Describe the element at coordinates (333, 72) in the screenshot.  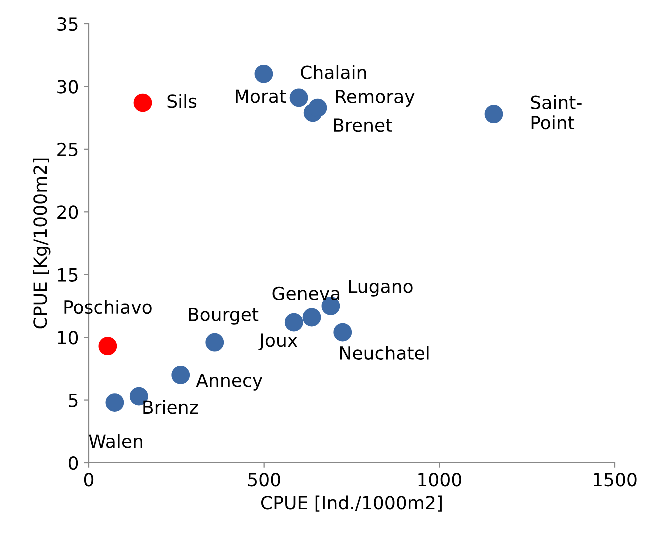
I see `annotation: Chalain` at that location.